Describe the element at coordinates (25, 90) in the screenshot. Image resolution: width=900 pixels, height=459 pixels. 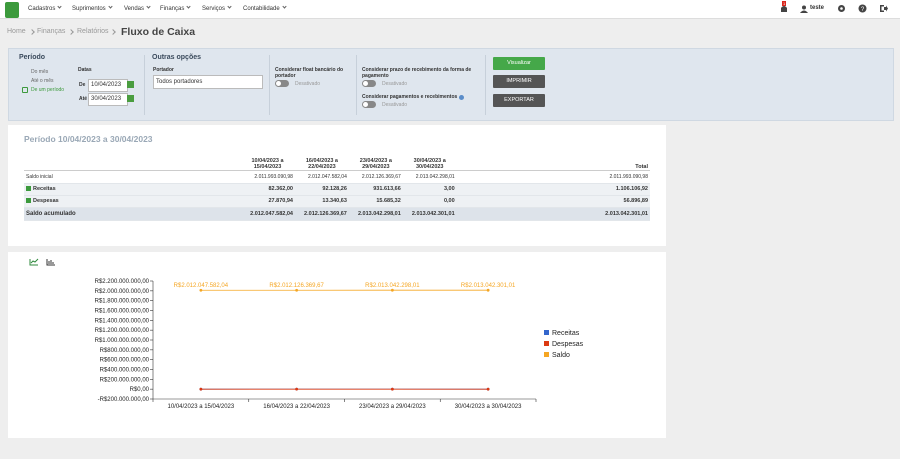
I see `radio-icon` at that location.